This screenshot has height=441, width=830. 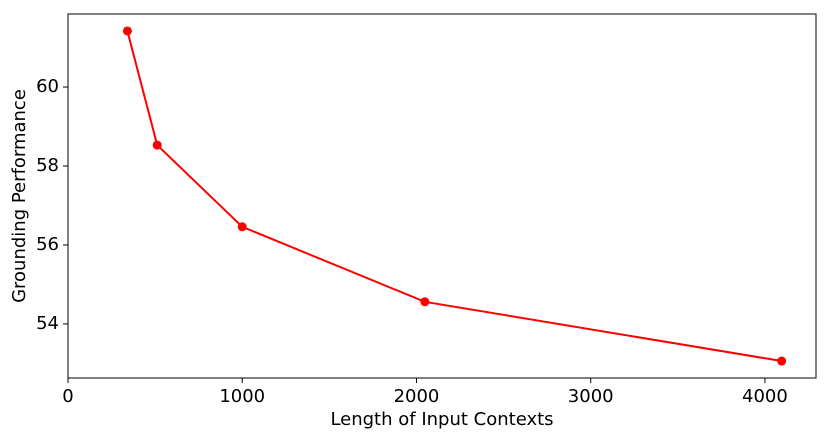 I want to click on y-tick-label: 60, so click(x=47, y=86).